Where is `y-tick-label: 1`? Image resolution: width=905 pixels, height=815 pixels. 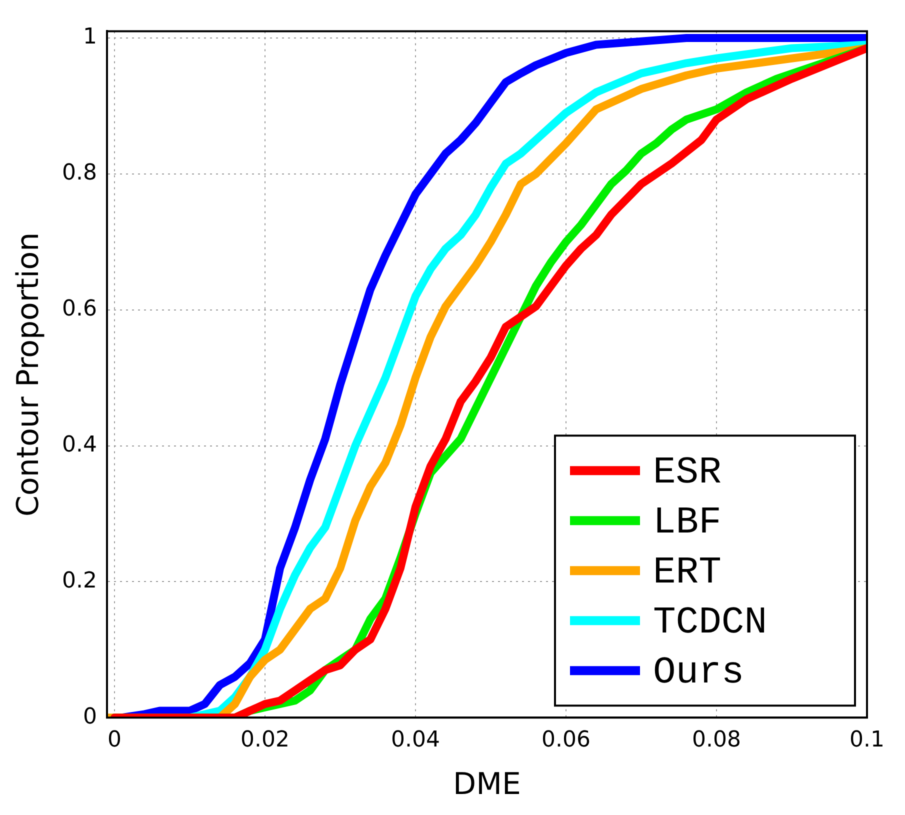
y-tick-label: 1 is located at coordinates (89, 37).